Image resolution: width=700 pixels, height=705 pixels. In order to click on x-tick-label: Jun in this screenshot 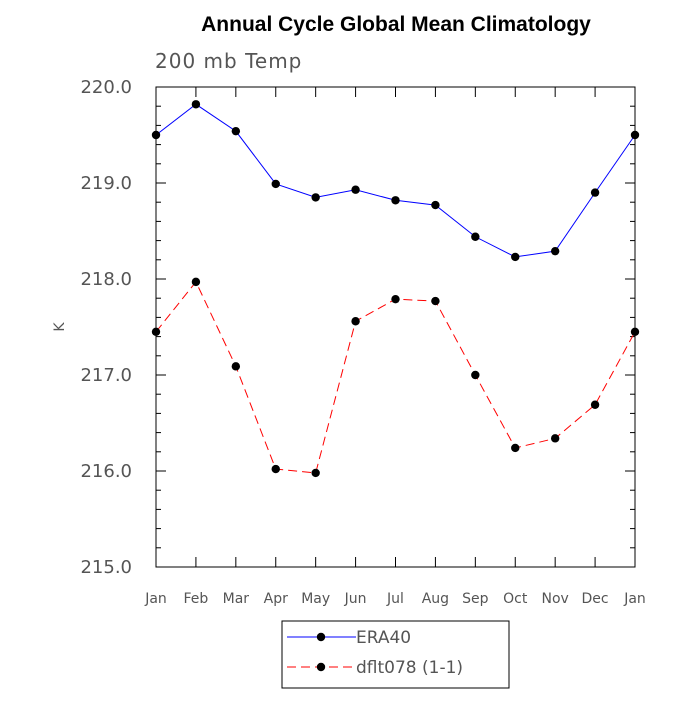, I will do `click(355, 599)`.